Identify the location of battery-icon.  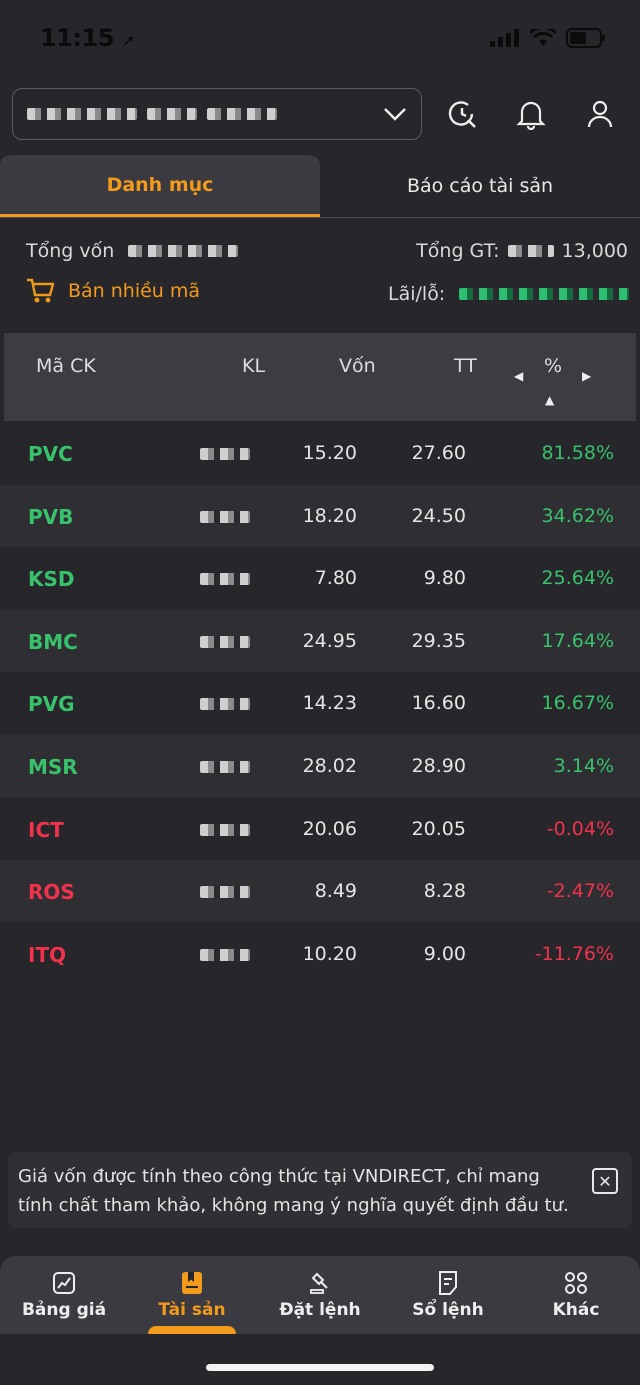
(585, 38).